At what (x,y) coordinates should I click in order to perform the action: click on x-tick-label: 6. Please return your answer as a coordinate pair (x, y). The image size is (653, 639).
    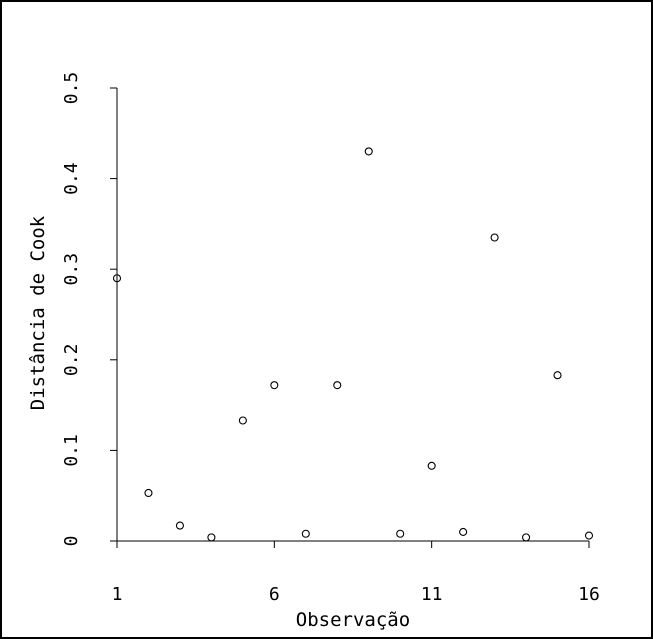
    Looking at the image, I should click on (274, 594).